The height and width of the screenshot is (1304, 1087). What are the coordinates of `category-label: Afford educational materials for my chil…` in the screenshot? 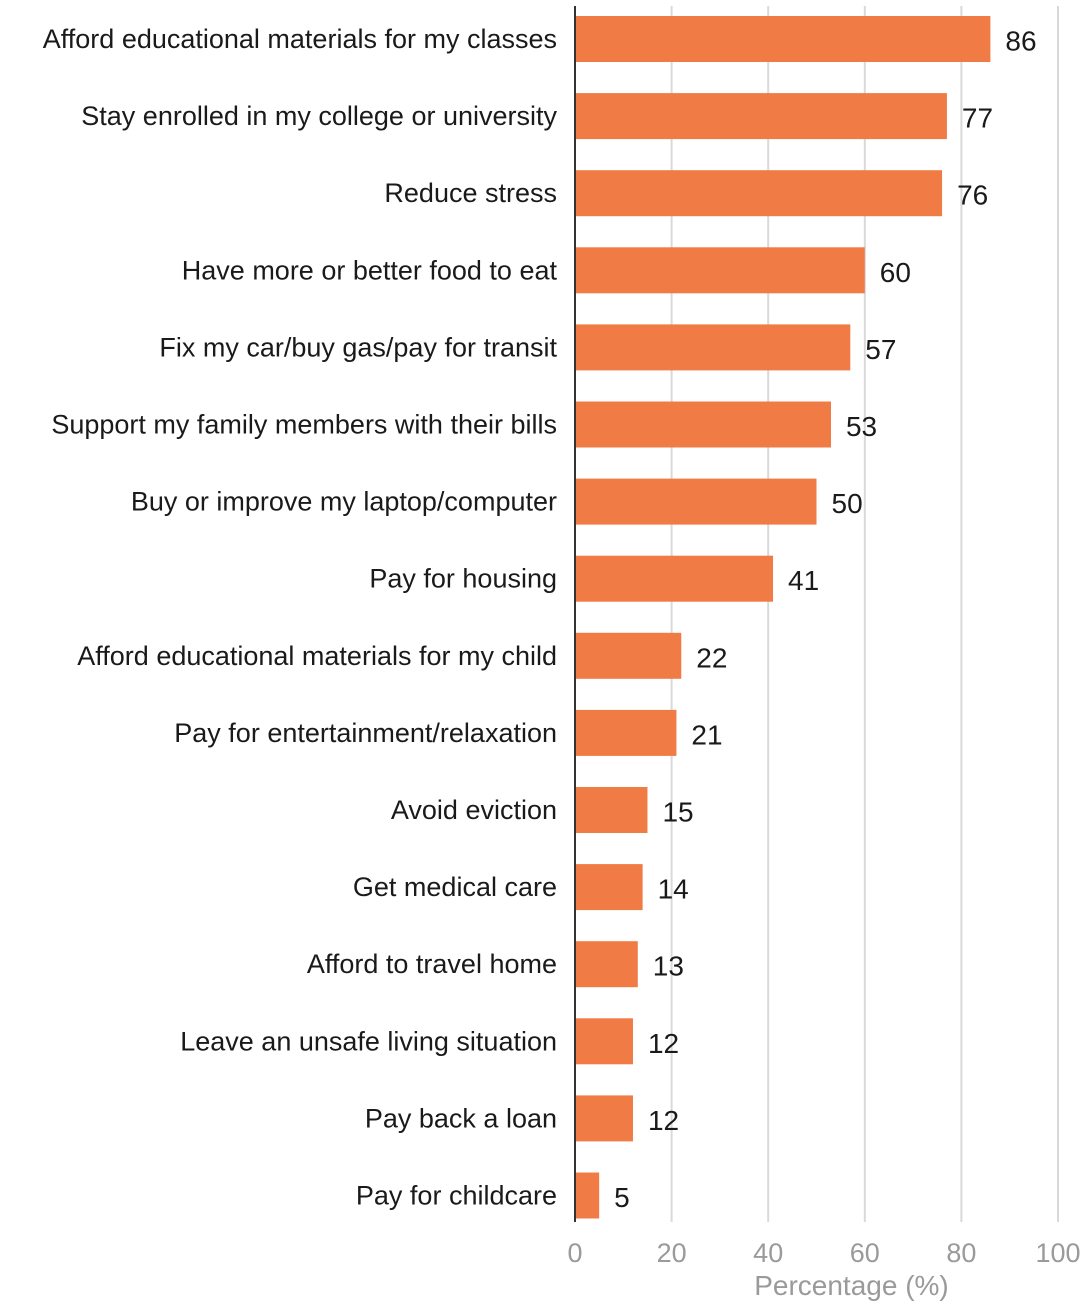 It's located at (317, 656).